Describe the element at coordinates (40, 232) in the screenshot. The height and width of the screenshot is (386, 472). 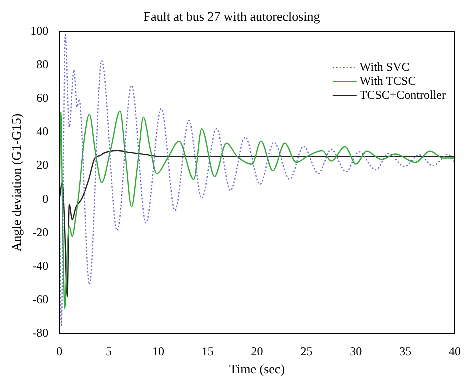
I see `y-tick-label: -20` at that location.